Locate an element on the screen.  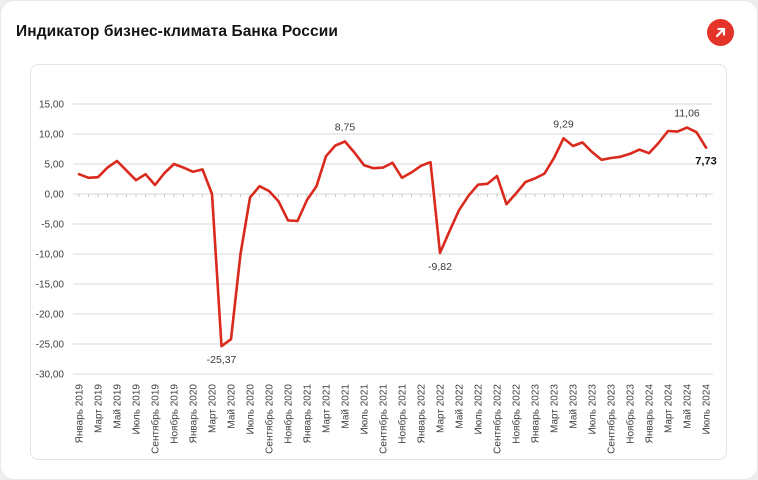
svg-text: -5,00 is located at coordinates (52, 225).